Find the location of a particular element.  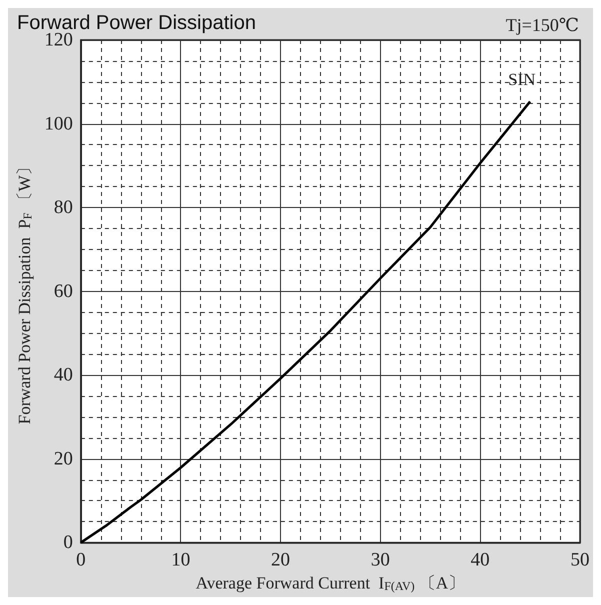

y-tick-label: 20 is located at coordinates (63, 459).